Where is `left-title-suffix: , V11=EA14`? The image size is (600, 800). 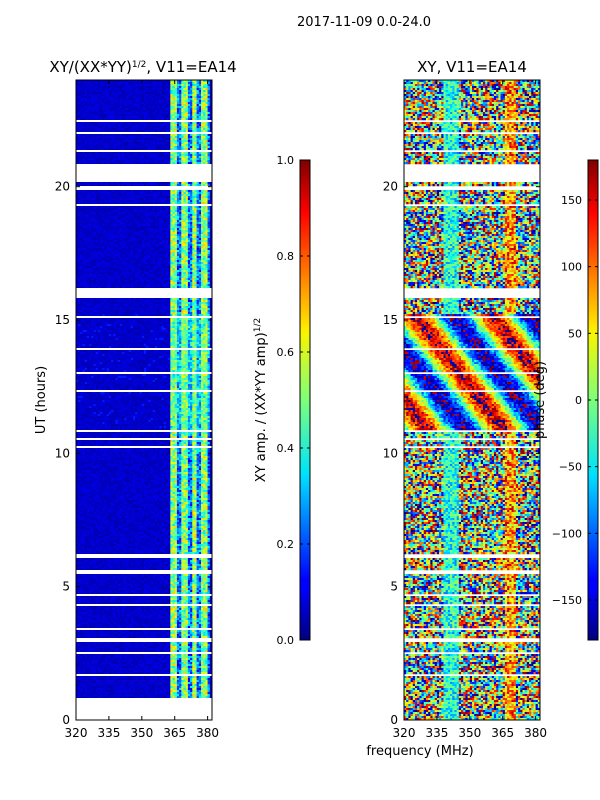 left-title-suffix: , V11=EA14 is located at coordinates (191, 67).